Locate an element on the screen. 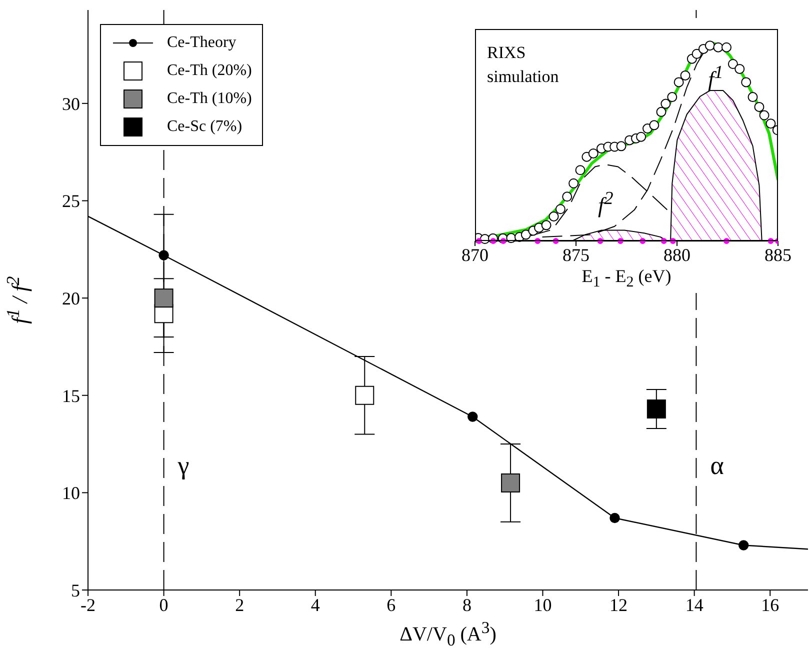 This screenshot has height=652, width=810. x-tick-label: 6 is located at coordinates (391, 604).